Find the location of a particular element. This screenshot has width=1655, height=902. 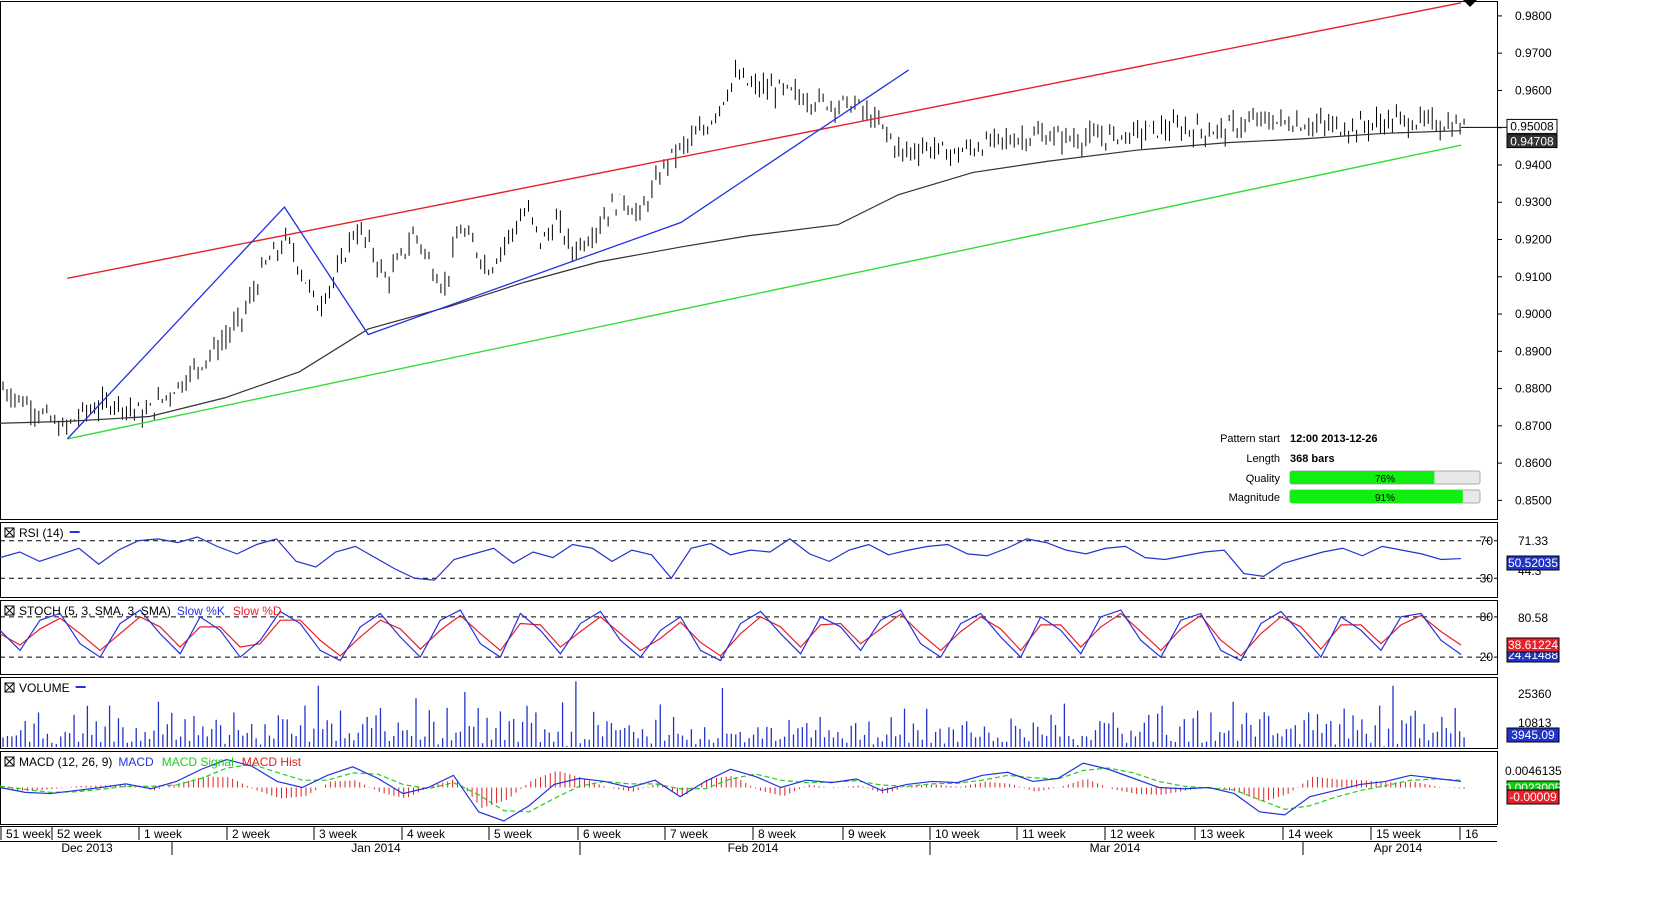

macd-signal-line is located at coordinates (731, 788).